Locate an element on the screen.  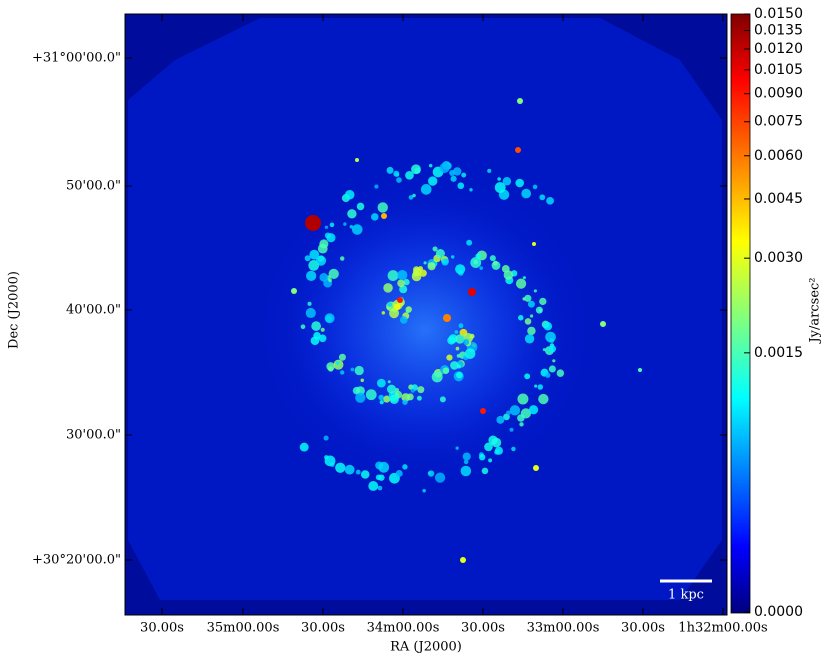
x-tick-label: 35m00.00s is located at coordinates (243, 628).